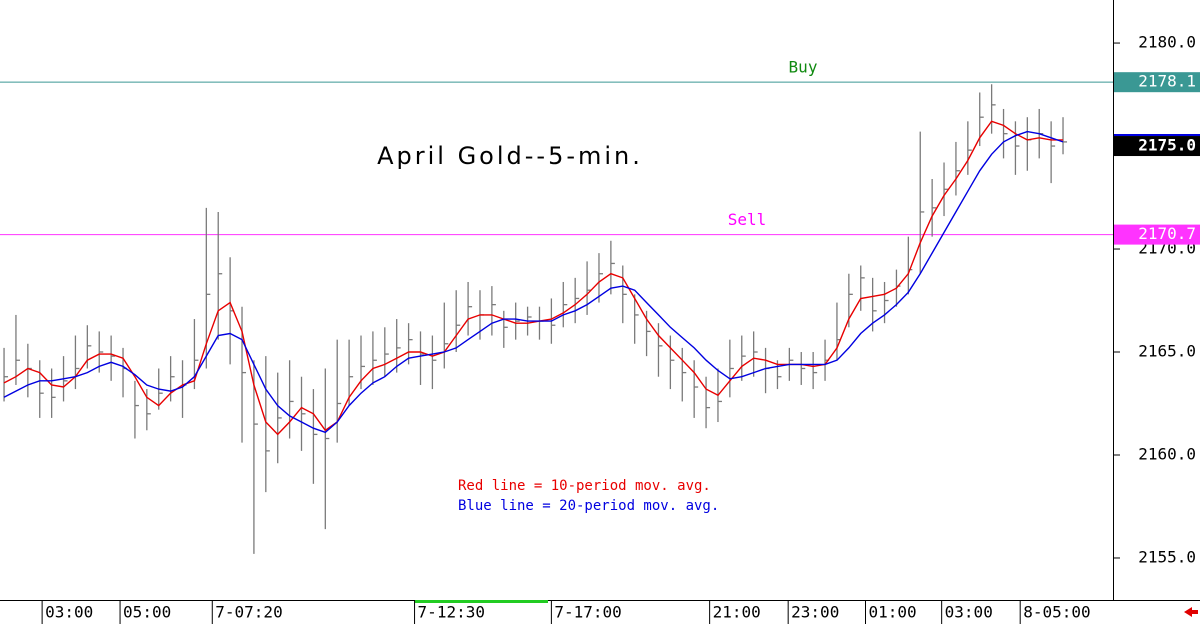 The image size is (1200, 624). I want to click on last-price-label: 2175.0, so click(1167, 145).